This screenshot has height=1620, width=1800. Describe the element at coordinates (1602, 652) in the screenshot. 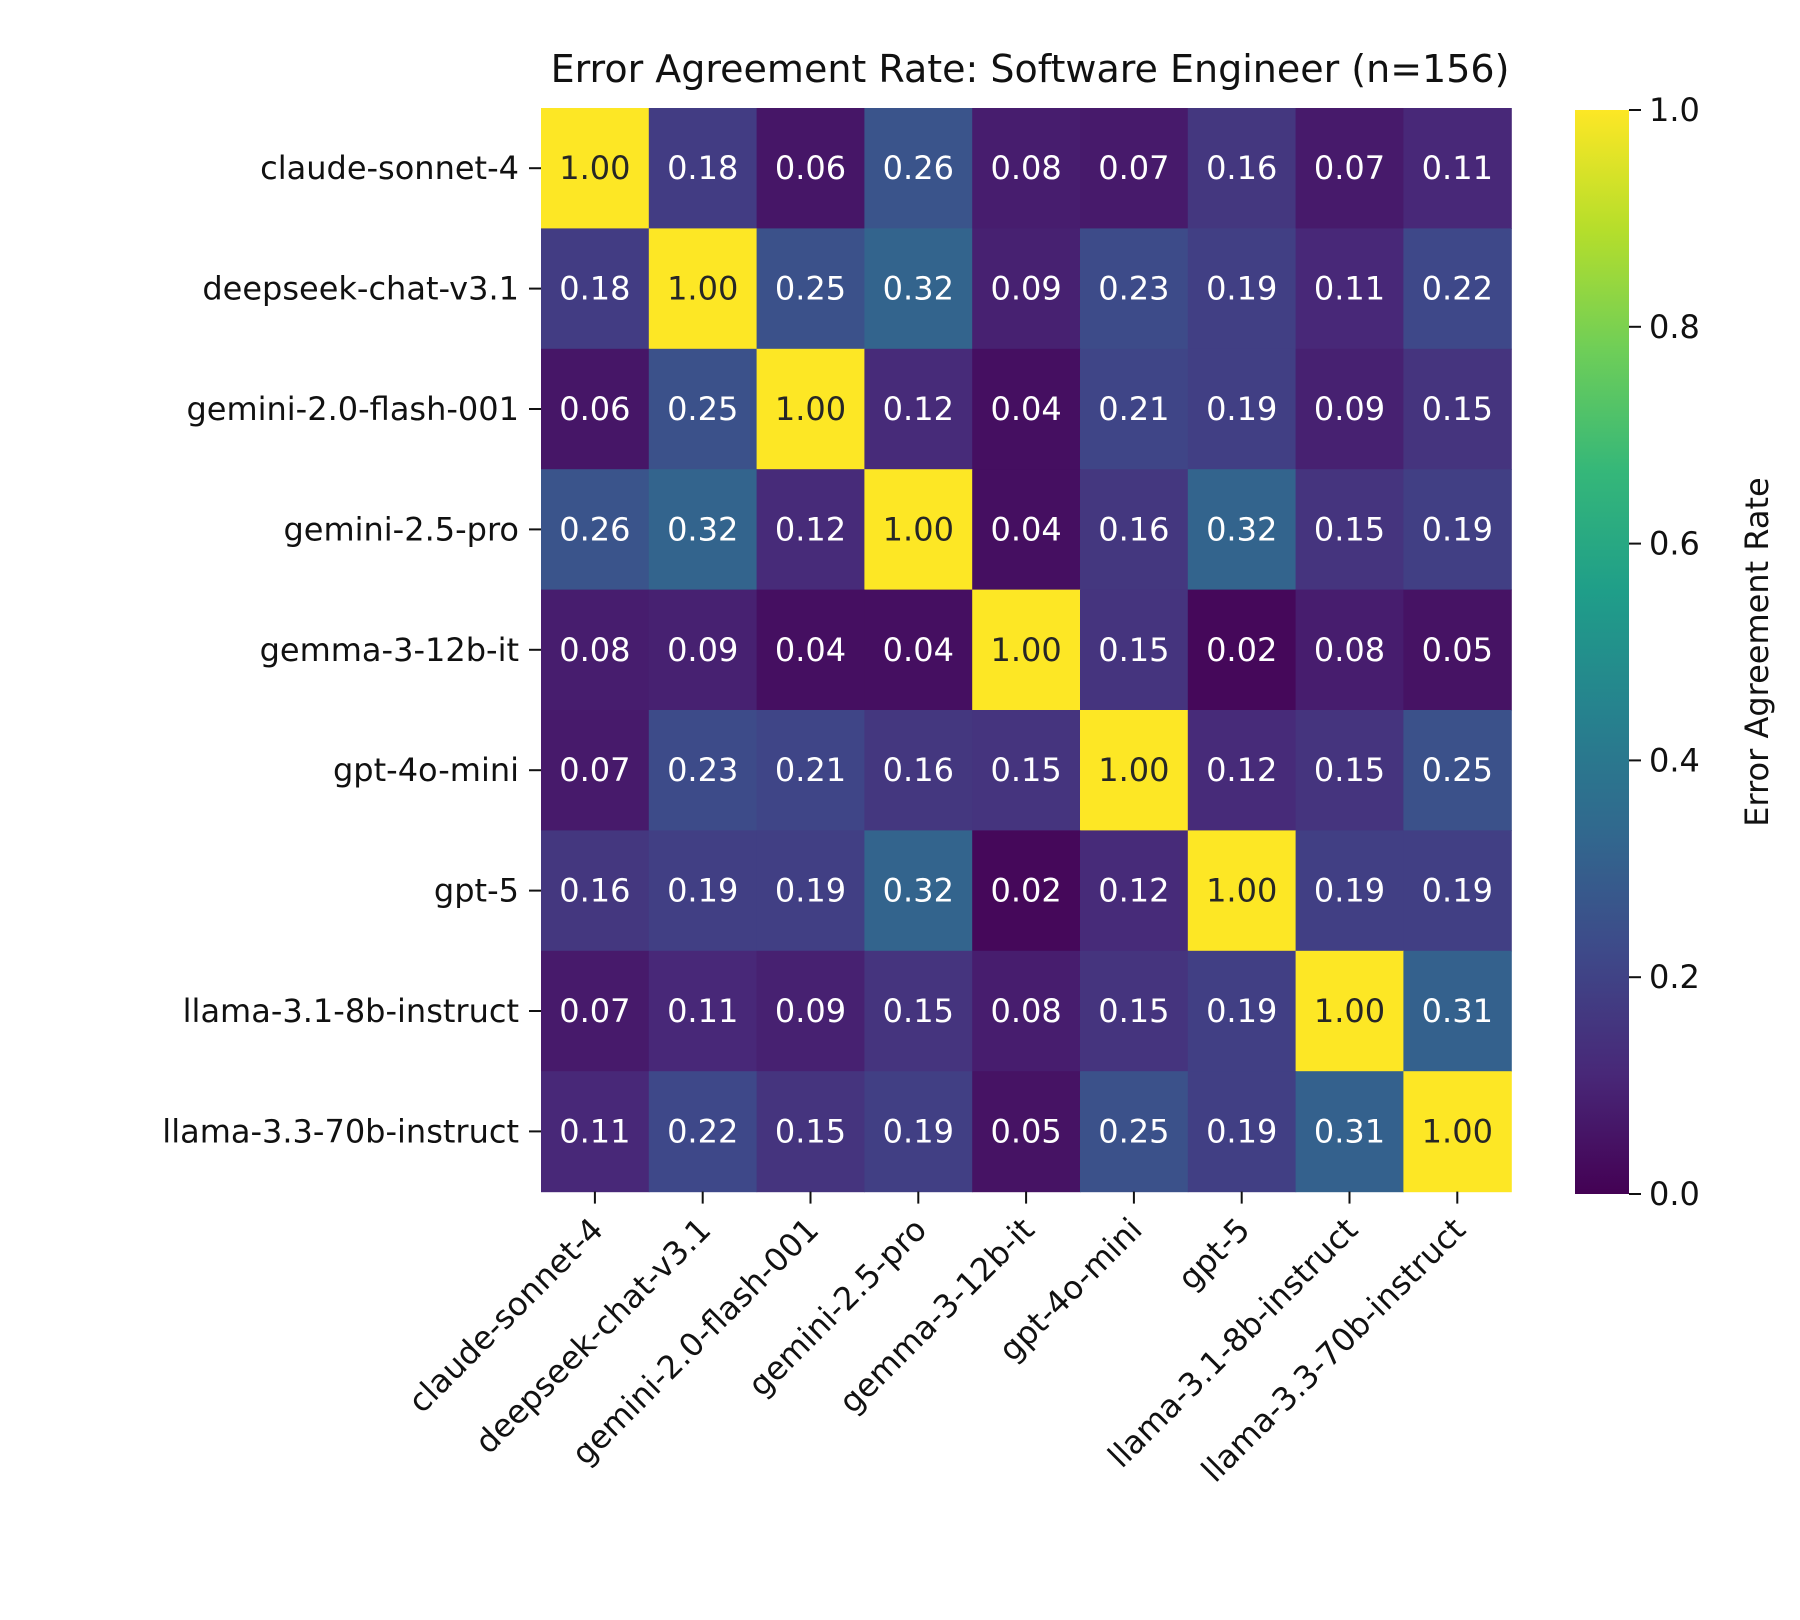

I see `colorbar-gradient` at that location.